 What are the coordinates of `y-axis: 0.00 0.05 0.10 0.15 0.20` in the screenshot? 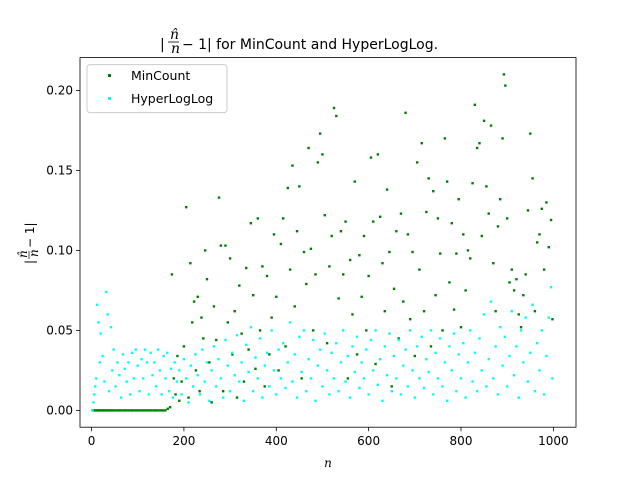 It's located at (63, 250).